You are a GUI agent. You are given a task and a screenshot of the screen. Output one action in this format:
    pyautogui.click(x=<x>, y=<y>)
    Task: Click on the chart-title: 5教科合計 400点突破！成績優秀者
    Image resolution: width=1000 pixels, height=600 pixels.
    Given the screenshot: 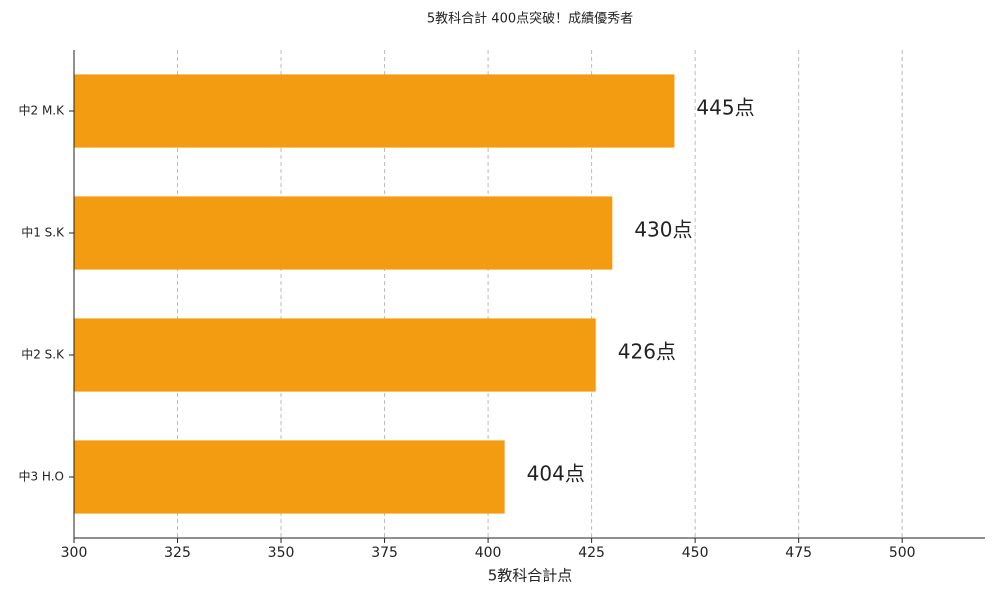 What is the action you would take?
    pyautogui.click(x=530, y=19)
    